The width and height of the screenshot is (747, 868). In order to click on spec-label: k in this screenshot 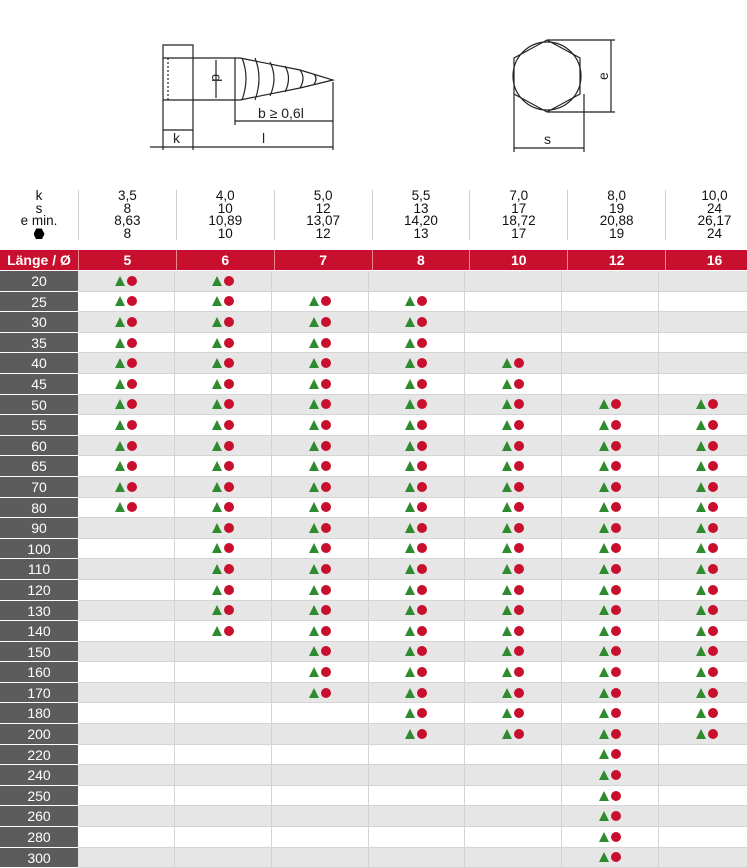, I will do `click(39, 196)`.